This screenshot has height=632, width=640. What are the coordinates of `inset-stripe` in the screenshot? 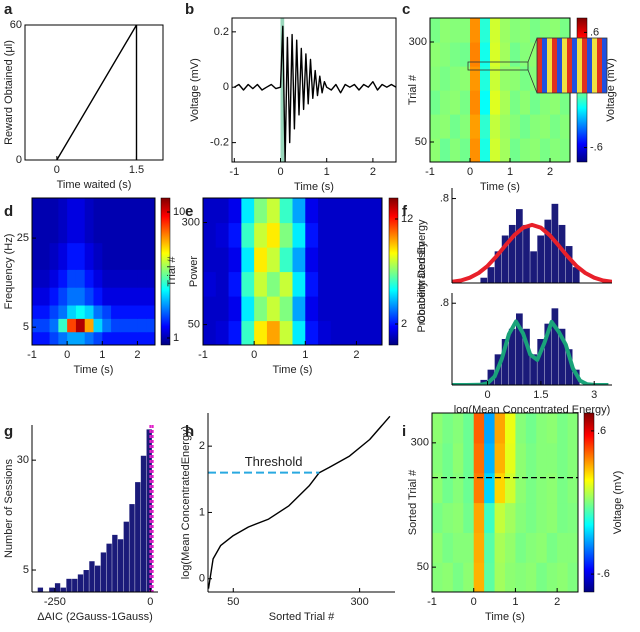 It's located at (564, 65).